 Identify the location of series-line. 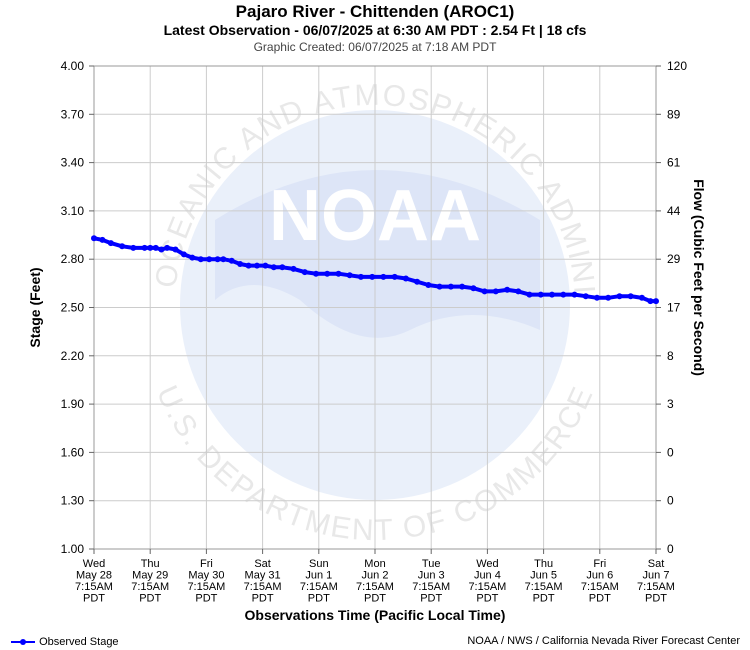
(375, 270).